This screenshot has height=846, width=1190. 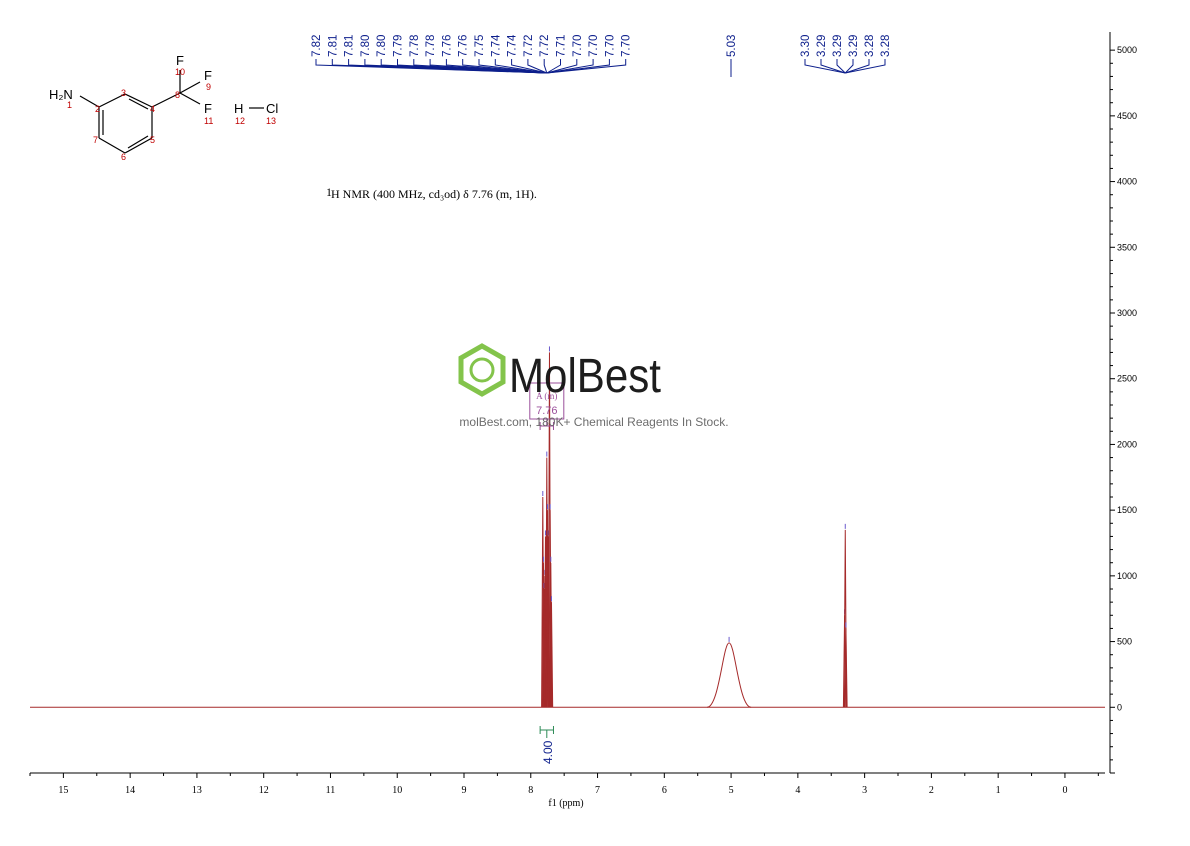 I want to click on peak-label: 7.71, so click(x=562, y=46).